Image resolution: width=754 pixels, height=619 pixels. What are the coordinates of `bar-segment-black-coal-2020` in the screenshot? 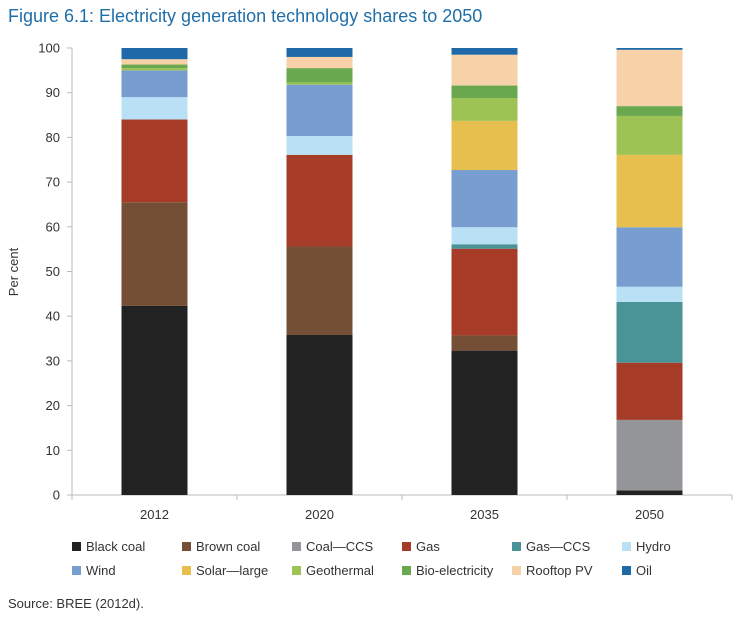 It's located at (319, 414).